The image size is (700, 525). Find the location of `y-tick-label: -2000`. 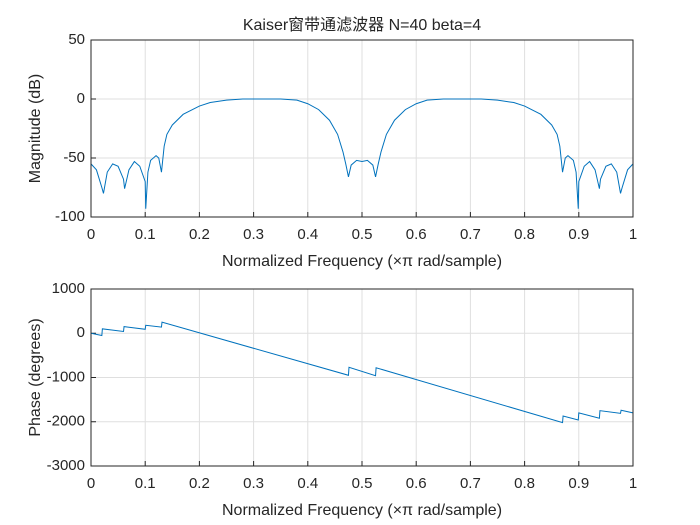

y-tick-label: -2000 is located at coordinates (66, 421).